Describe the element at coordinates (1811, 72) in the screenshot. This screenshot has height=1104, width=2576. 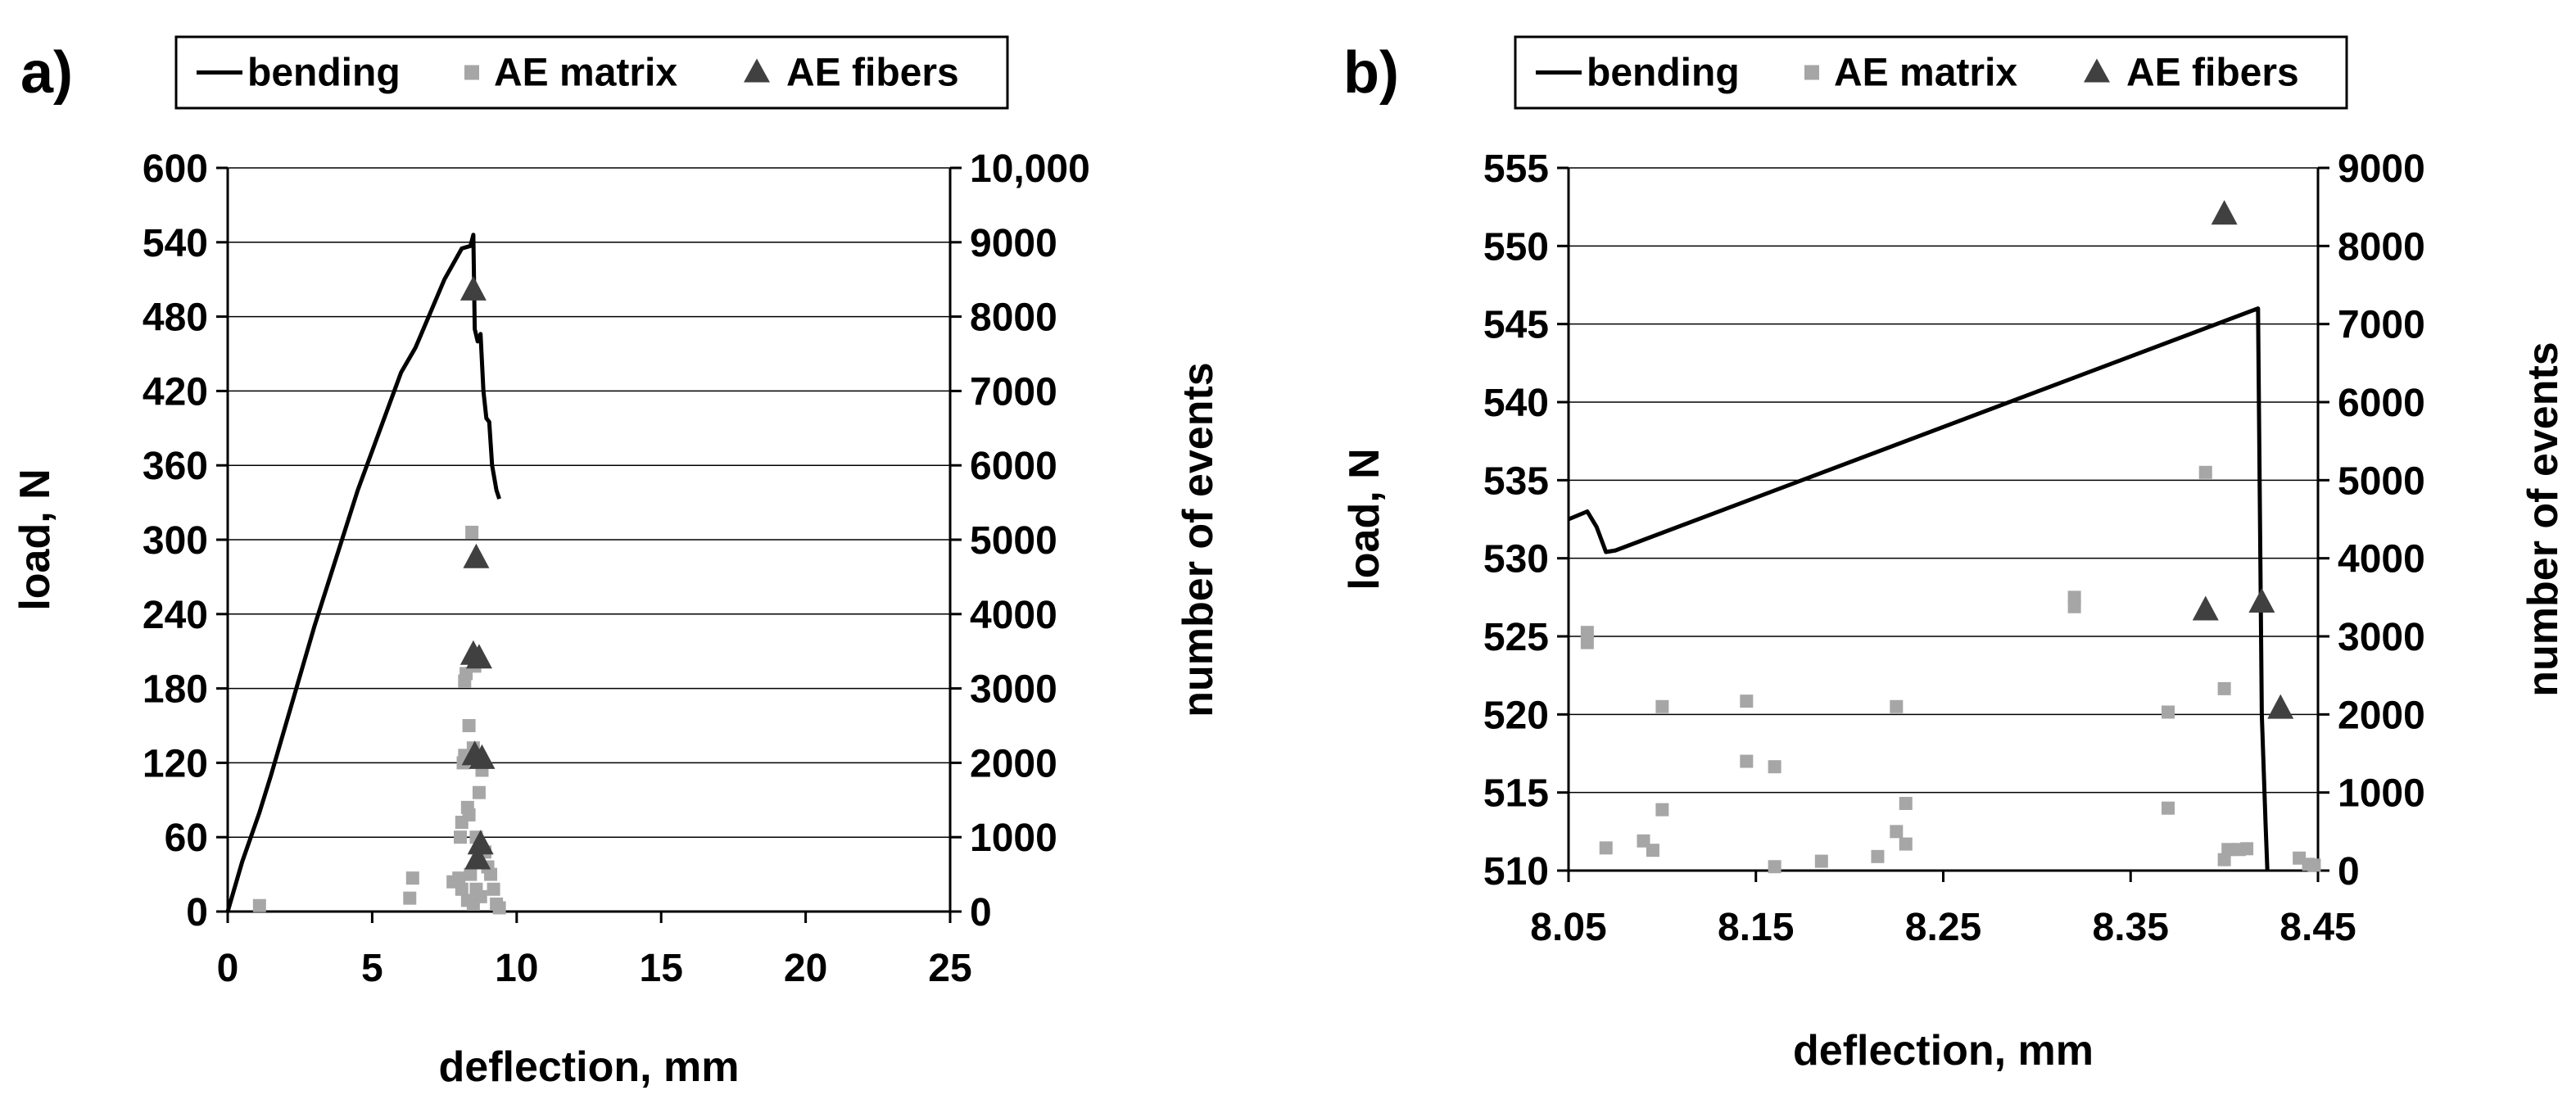
I see `legend-square-swatch` at that location.